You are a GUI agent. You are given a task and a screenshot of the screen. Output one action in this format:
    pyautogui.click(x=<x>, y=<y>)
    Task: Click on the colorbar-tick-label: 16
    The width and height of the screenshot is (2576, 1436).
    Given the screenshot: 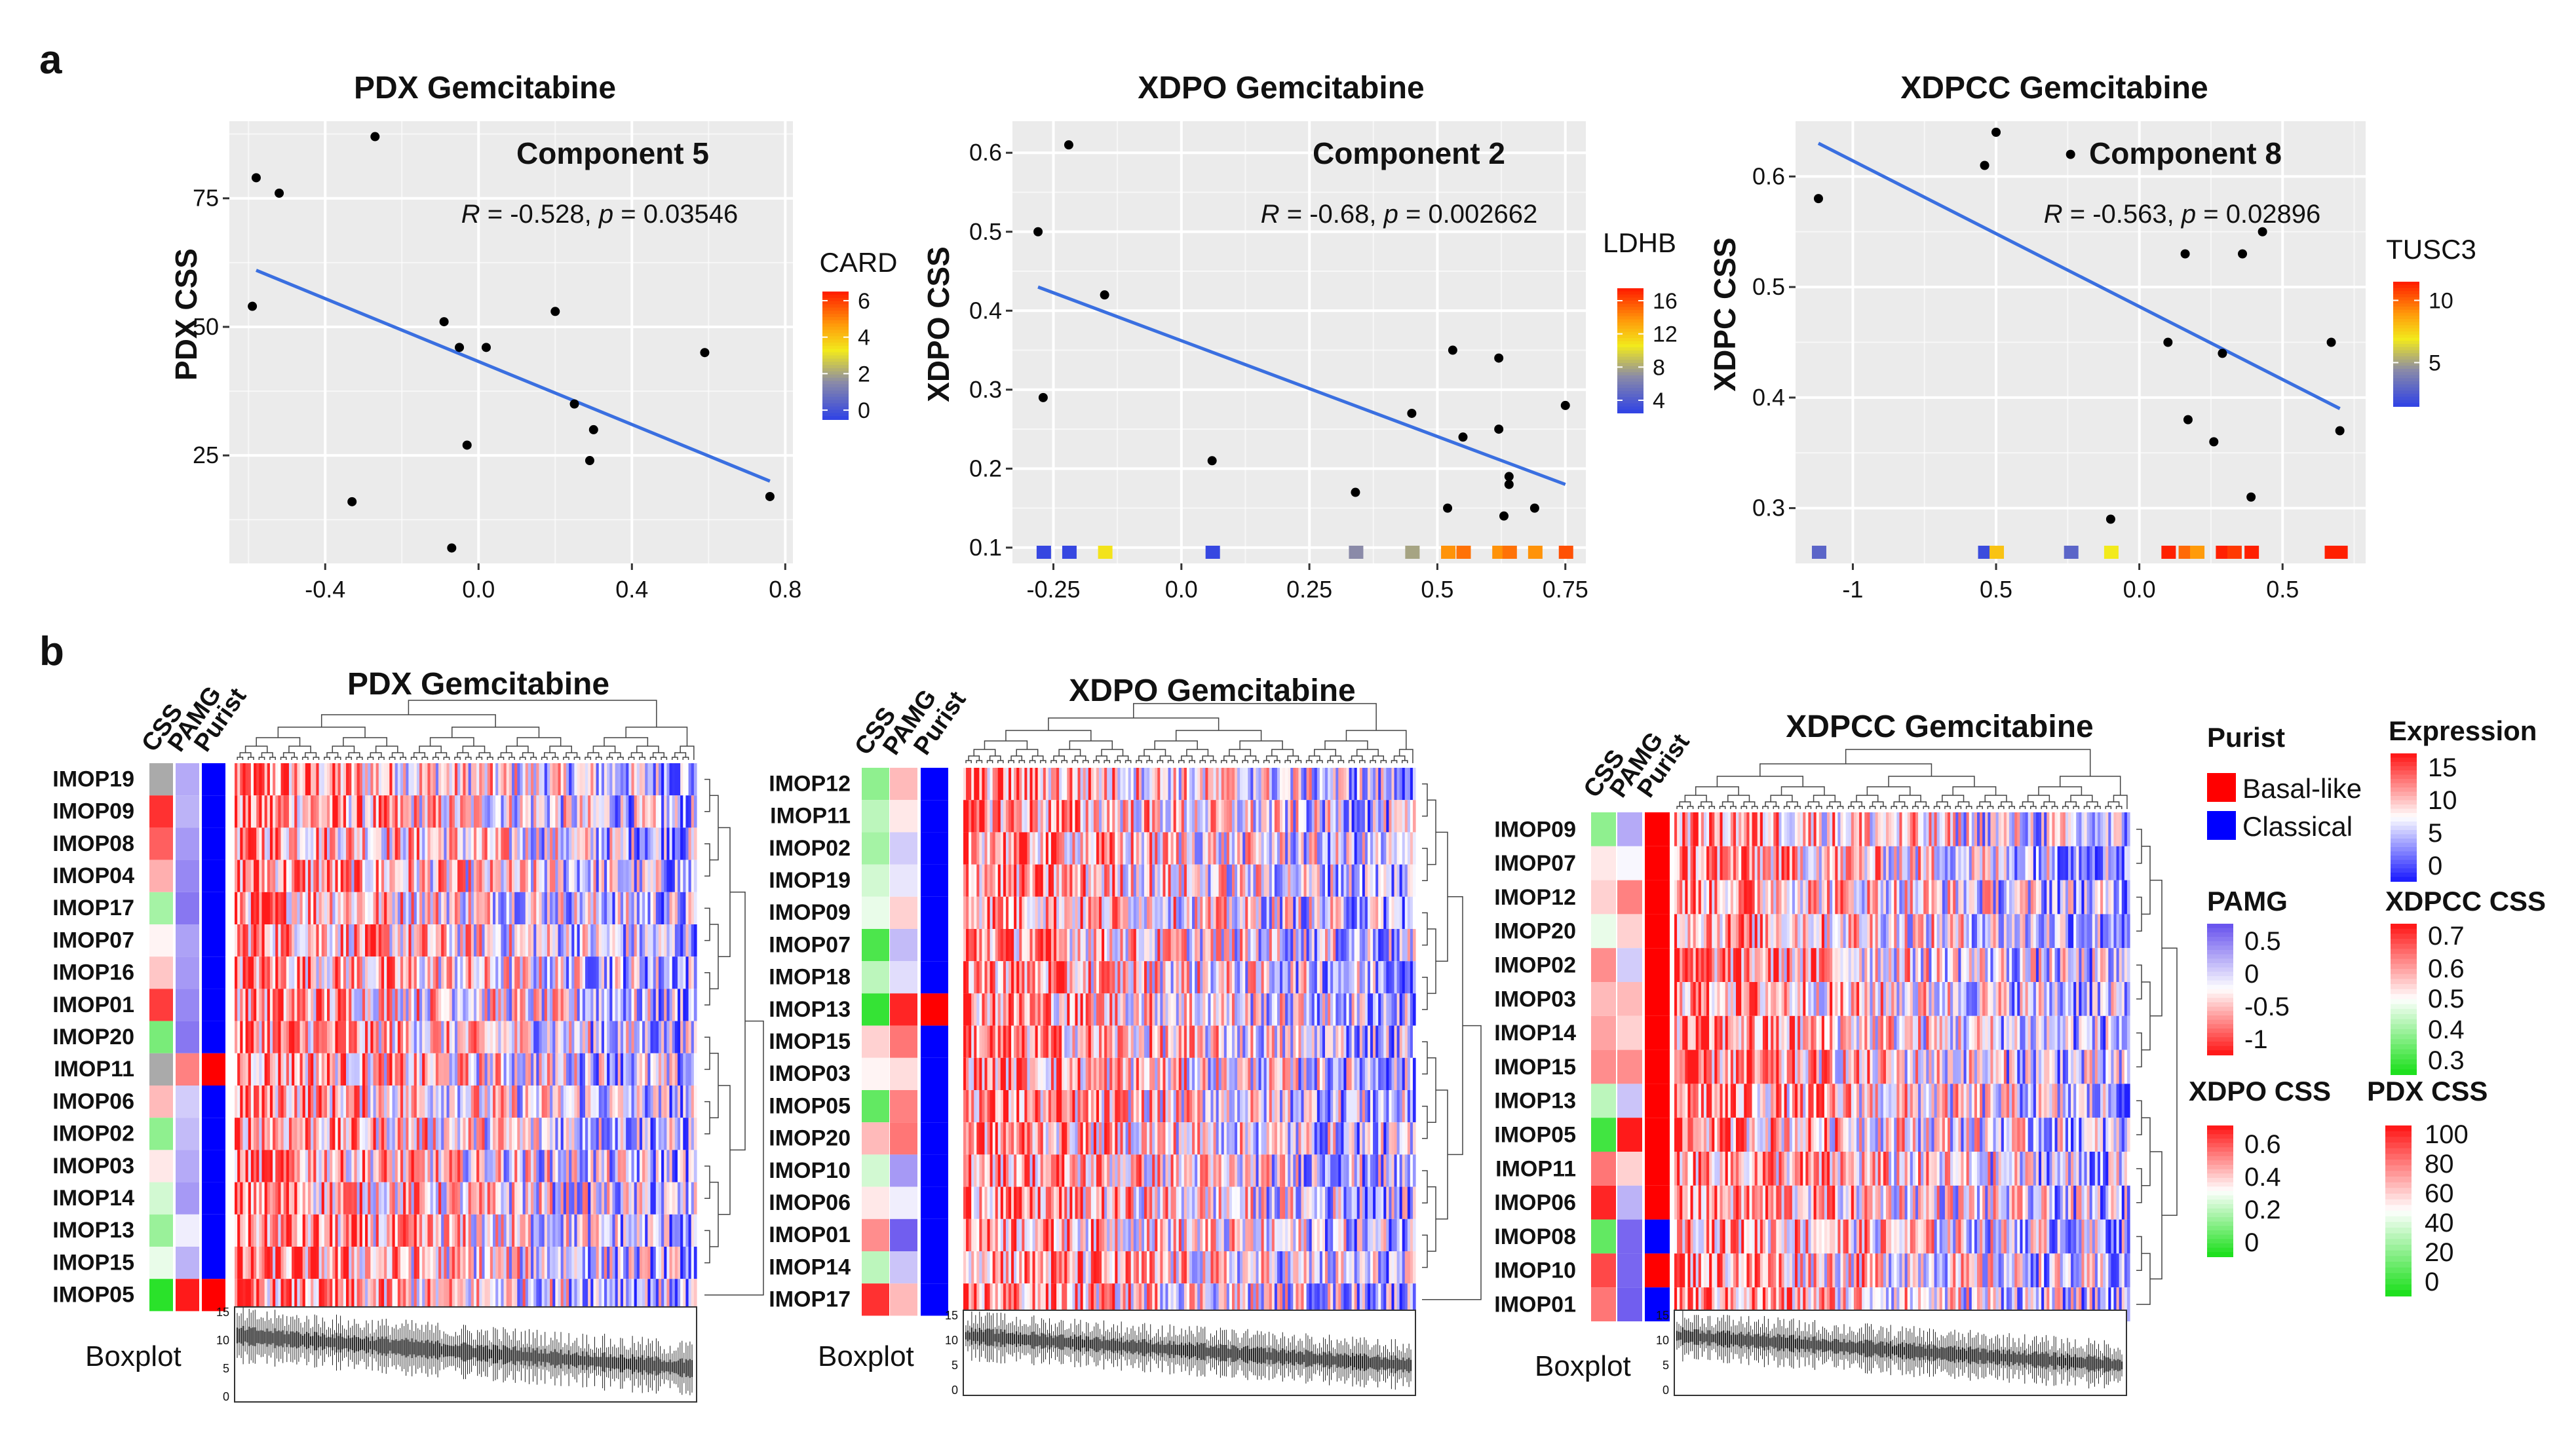 What is the action you would take?
    pyautogui.click(x=1665, y=301)
    